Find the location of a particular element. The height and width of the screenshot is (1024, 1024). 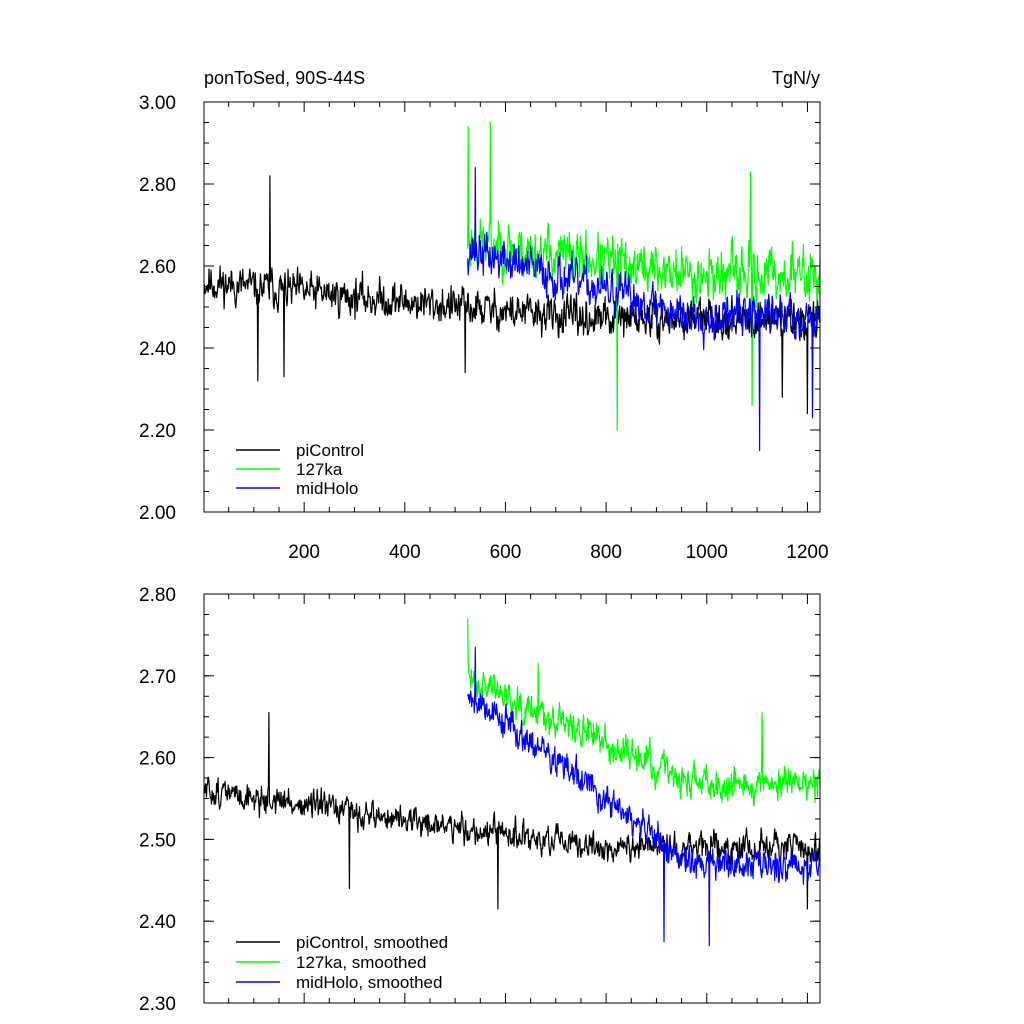

series-line-127ka-smoothed is located at coordinates (644, 712).